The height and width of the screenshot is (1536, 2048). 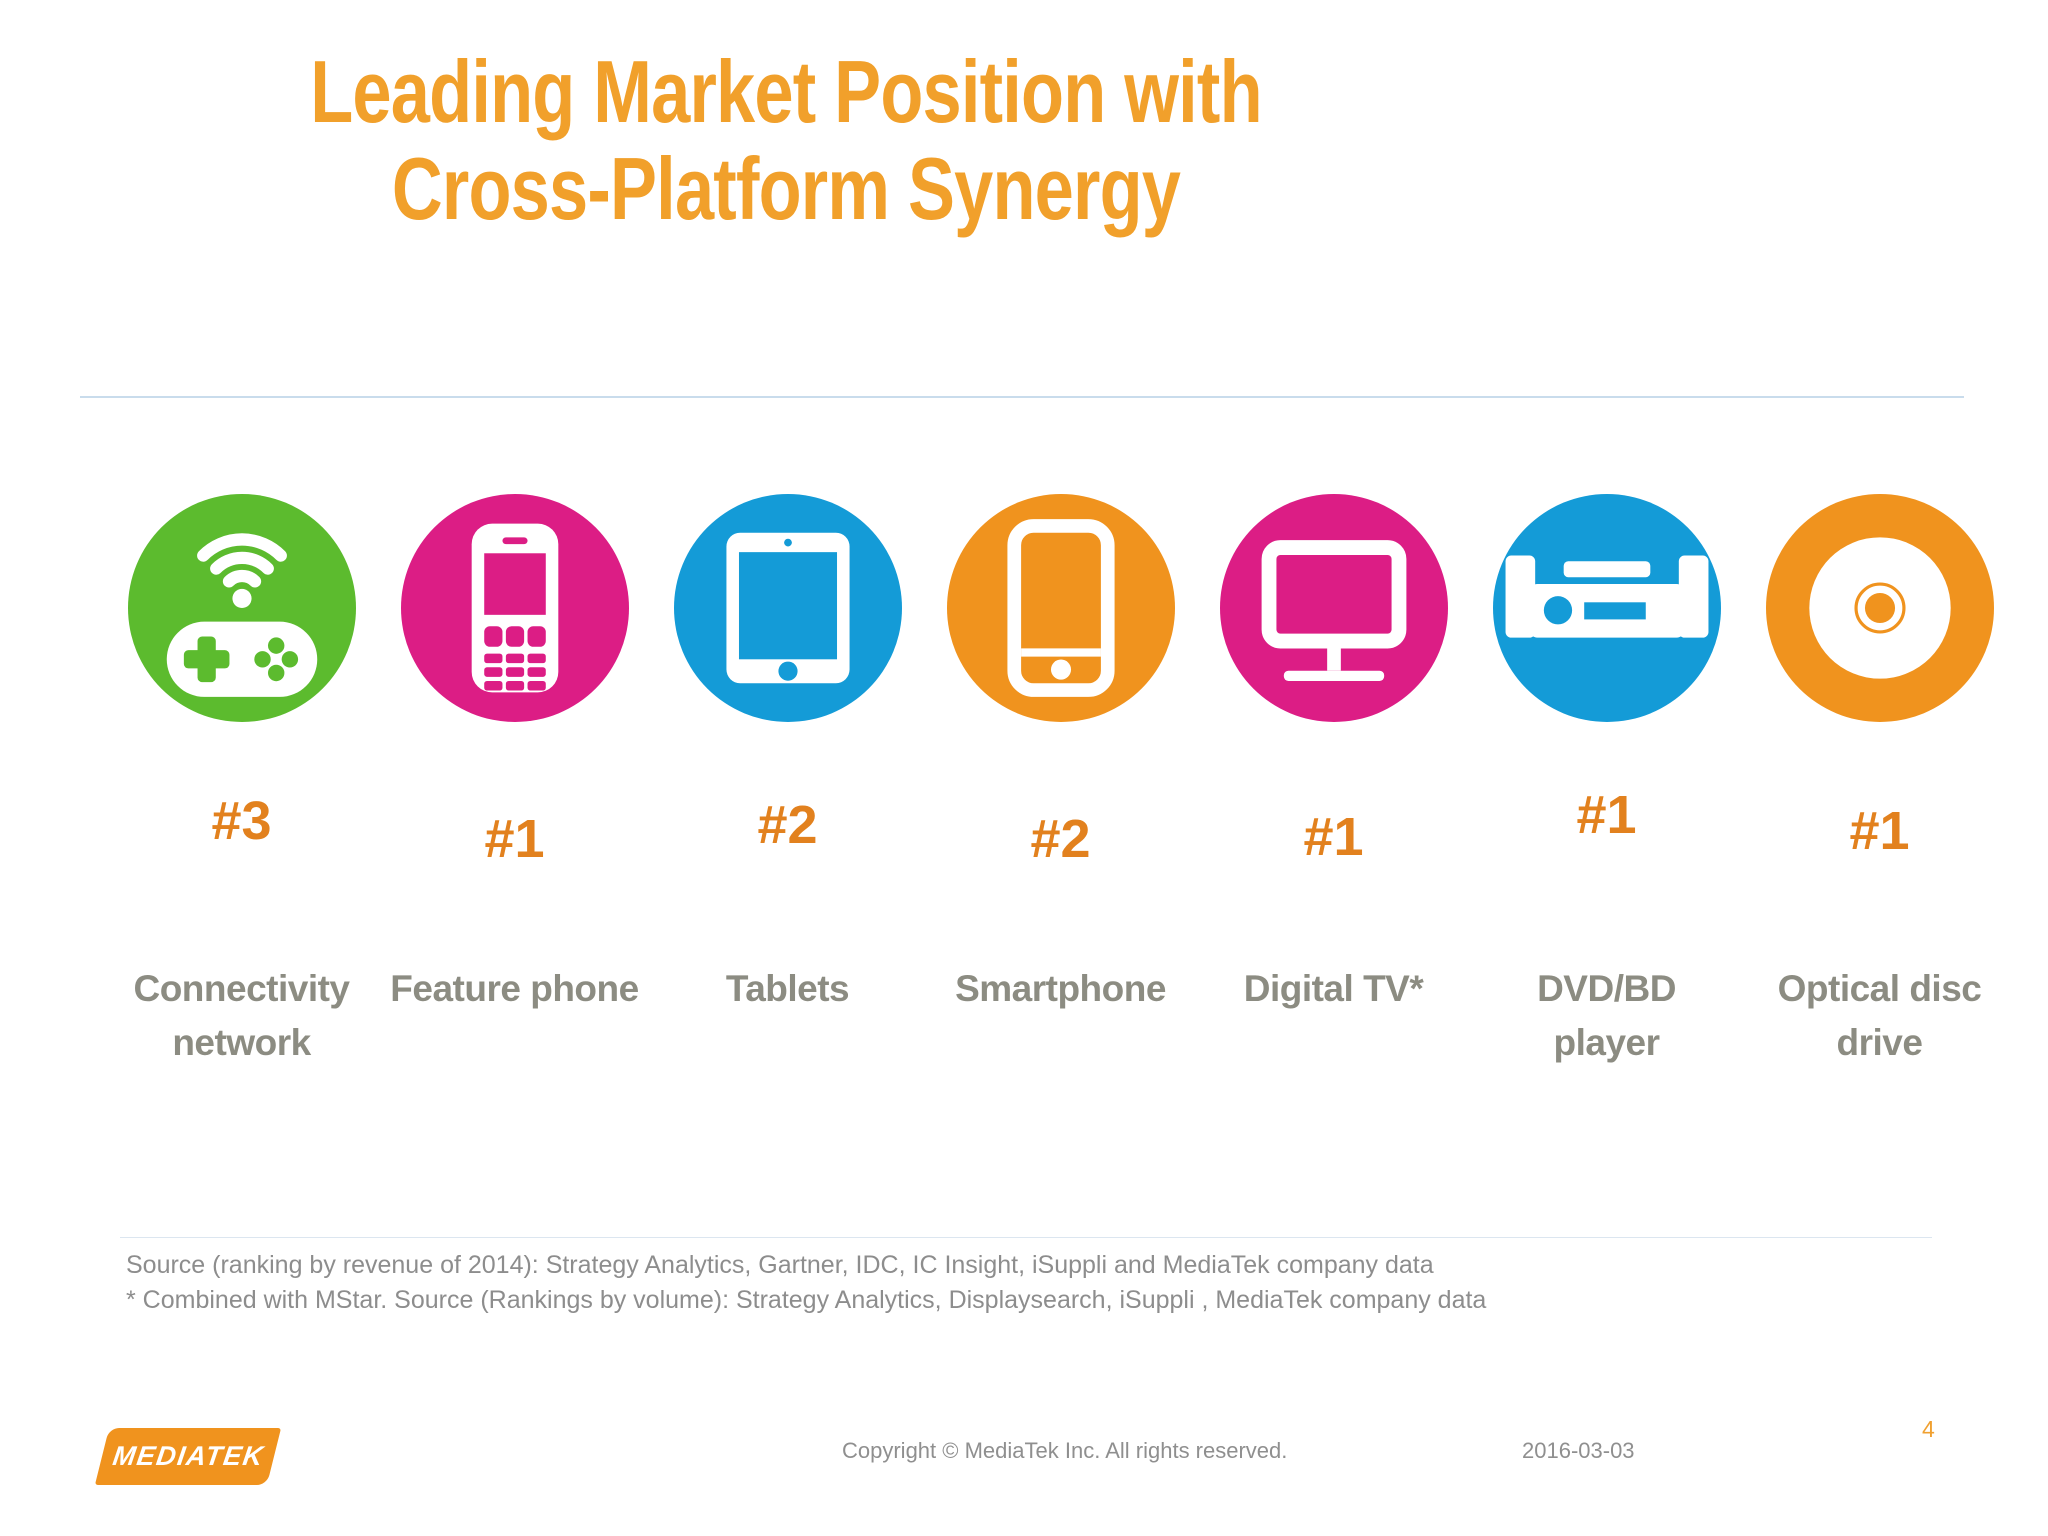 I want to click on mediatek-logo: MEDIATEK, so click(x=188, y=1456).